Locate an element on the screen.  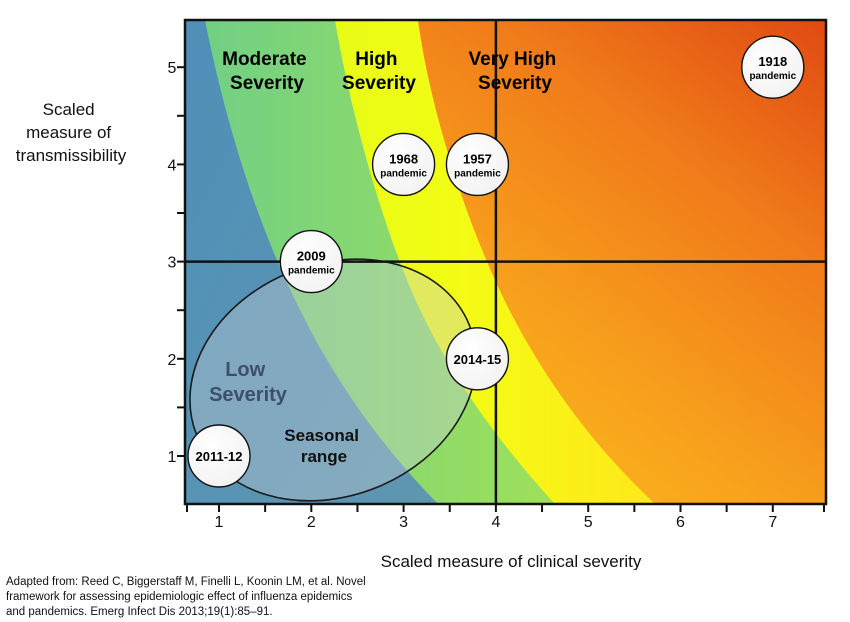
x-tick-label: 7 is located at coordinates (772, 522).